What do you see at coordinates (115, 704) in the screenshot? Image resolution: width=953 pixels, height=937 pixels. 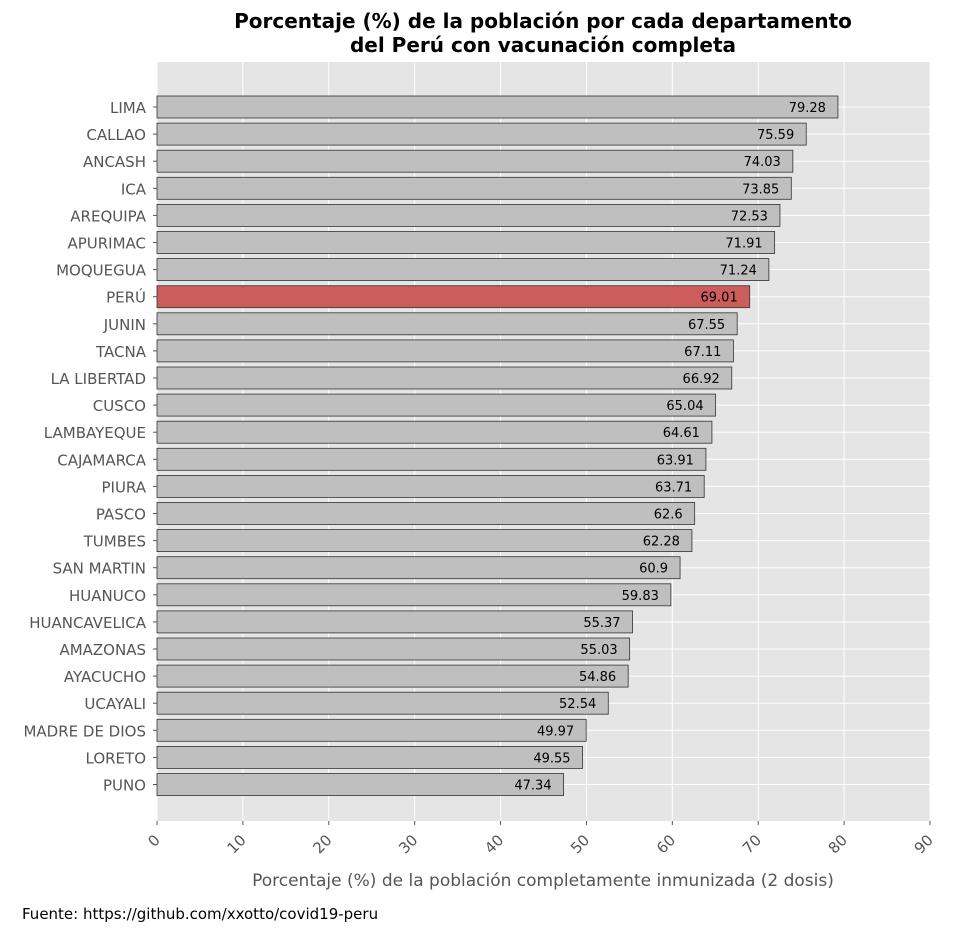 I see `y-tick-label: UCAYALI` at bounding box center [115, 704].